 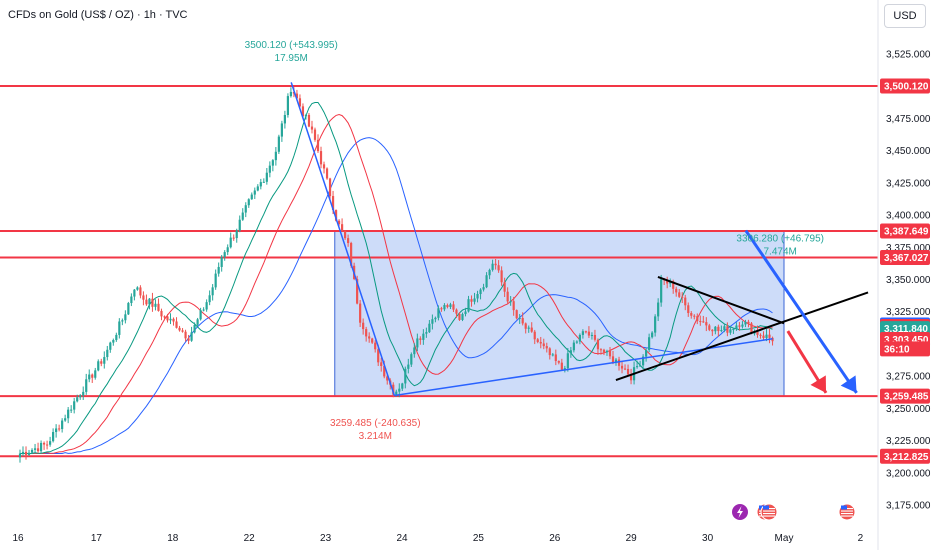 What do you see at coordinates (291, 45) in the screenshot?
I see `annotation-label-0: 3500.120 (+543.995)` at bounding box center [291, 45].